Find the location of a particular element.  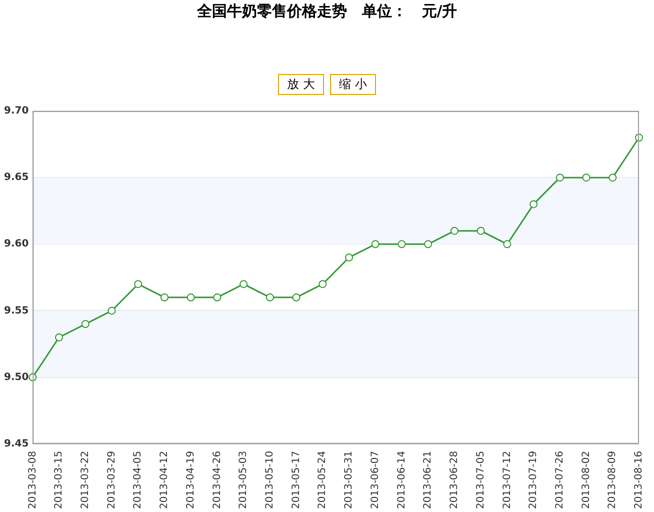

y-tick-label: 9.60 is located at coordinates (16, 244).